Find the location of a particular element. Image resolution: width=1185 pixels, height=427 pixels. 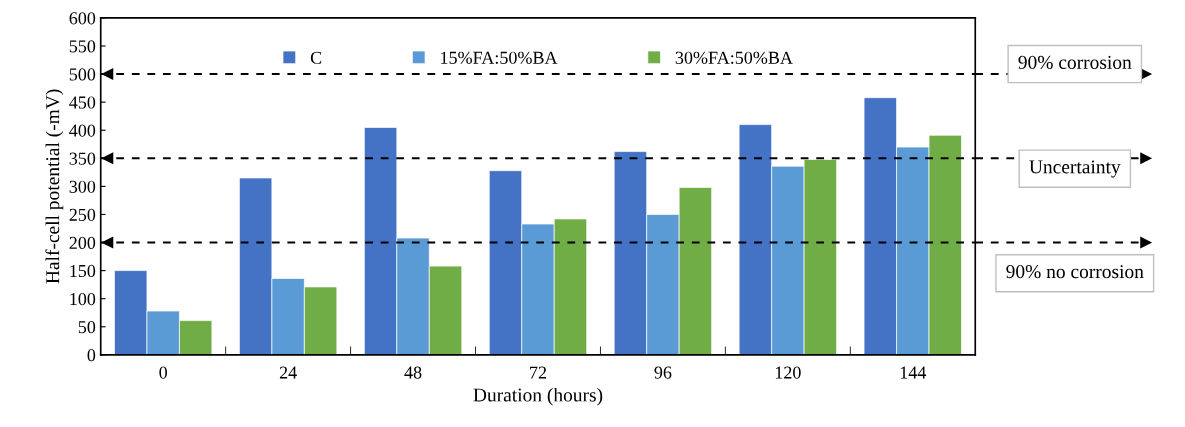

legend-label: 15%FA:50%BA is located at coordinates (499, 57).